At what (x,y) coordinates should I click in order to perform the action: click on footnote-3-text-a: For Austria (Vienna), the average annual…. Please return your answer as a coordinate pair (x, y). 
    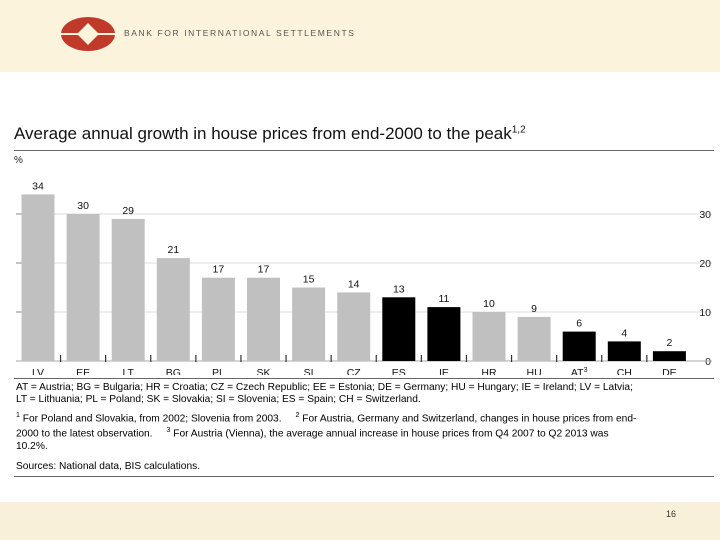
    Looking at the image, I should click on (391, 434).